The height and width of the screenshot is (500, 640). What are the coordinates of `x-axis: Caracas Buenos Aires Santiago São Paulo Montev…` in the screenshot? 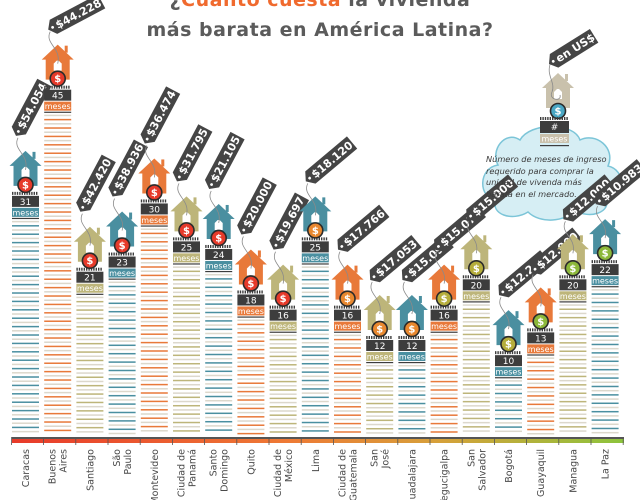 It's located at (317, 468).